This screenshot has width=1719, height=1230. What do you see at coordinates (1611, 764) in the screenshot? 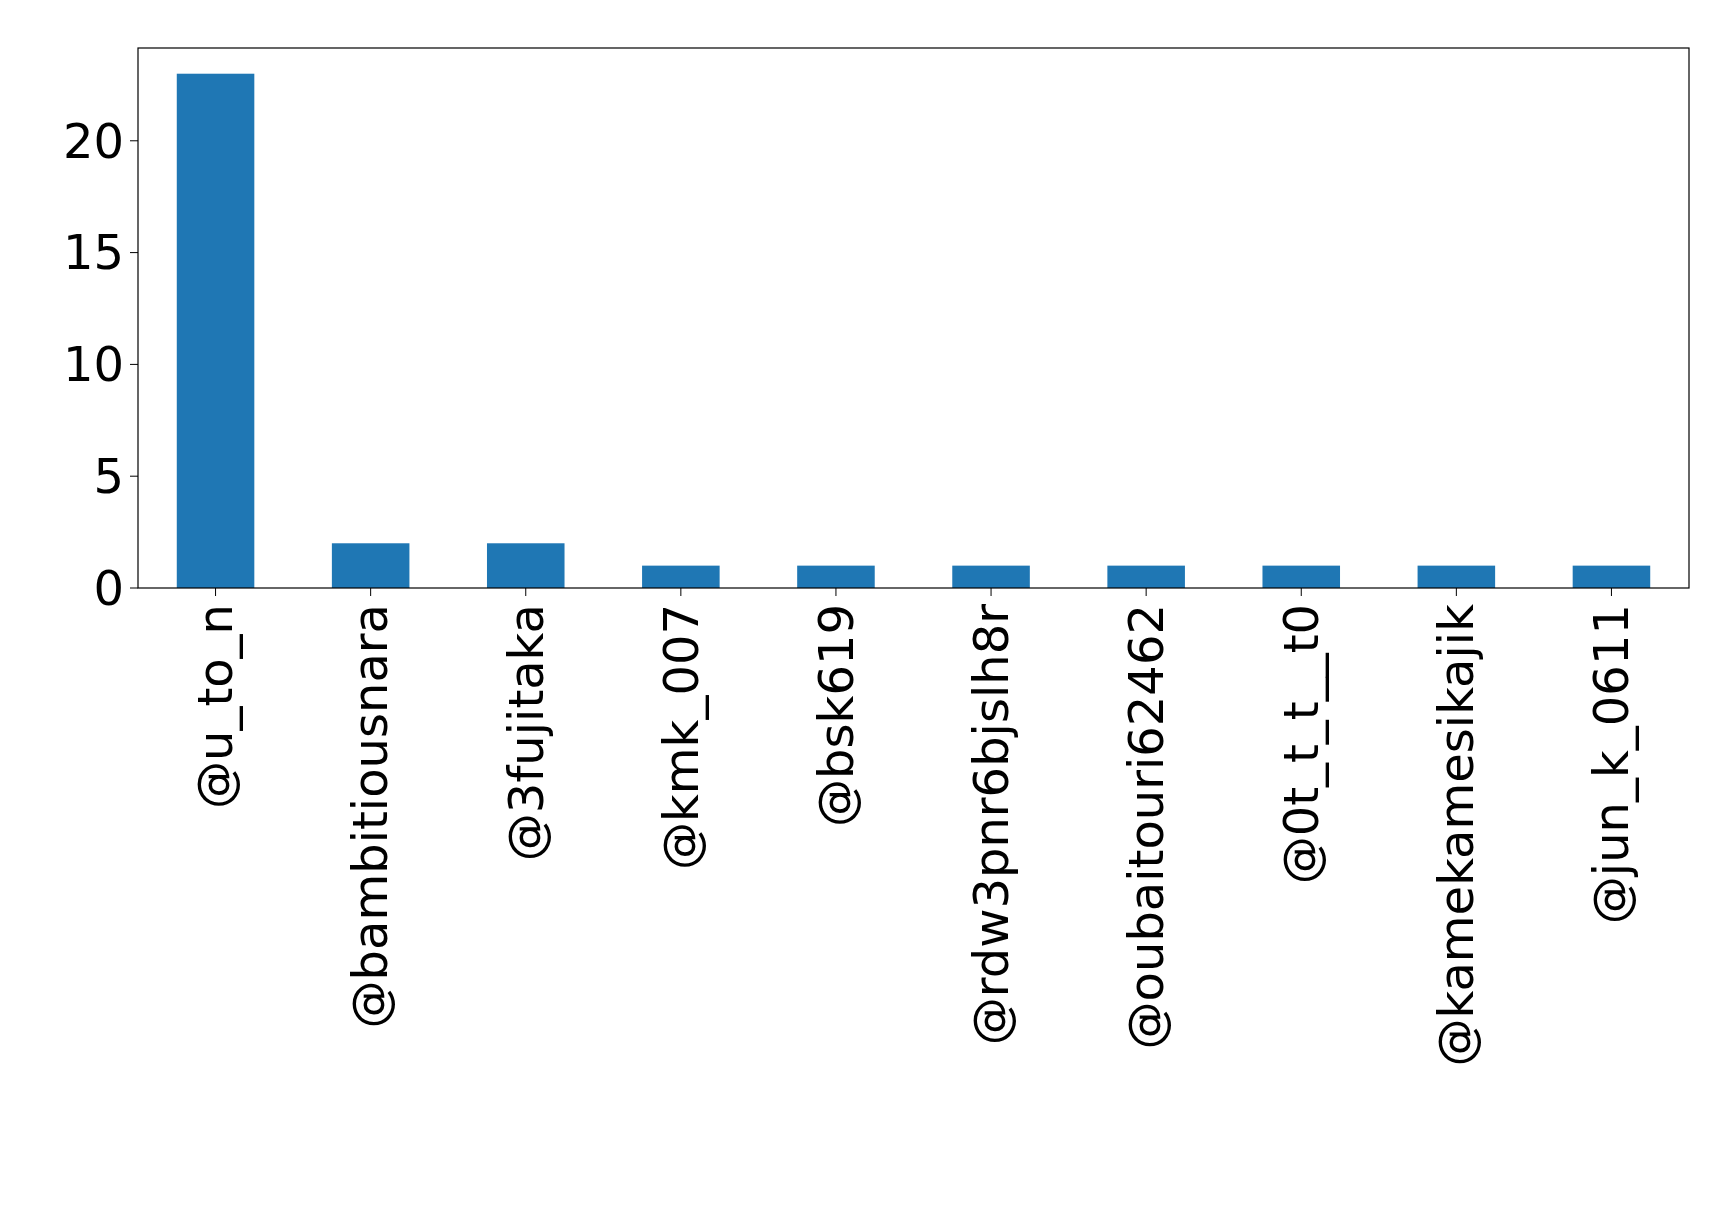
I see `x-tick-label: @jun_k_0611` at bounding box center [1611, 764].